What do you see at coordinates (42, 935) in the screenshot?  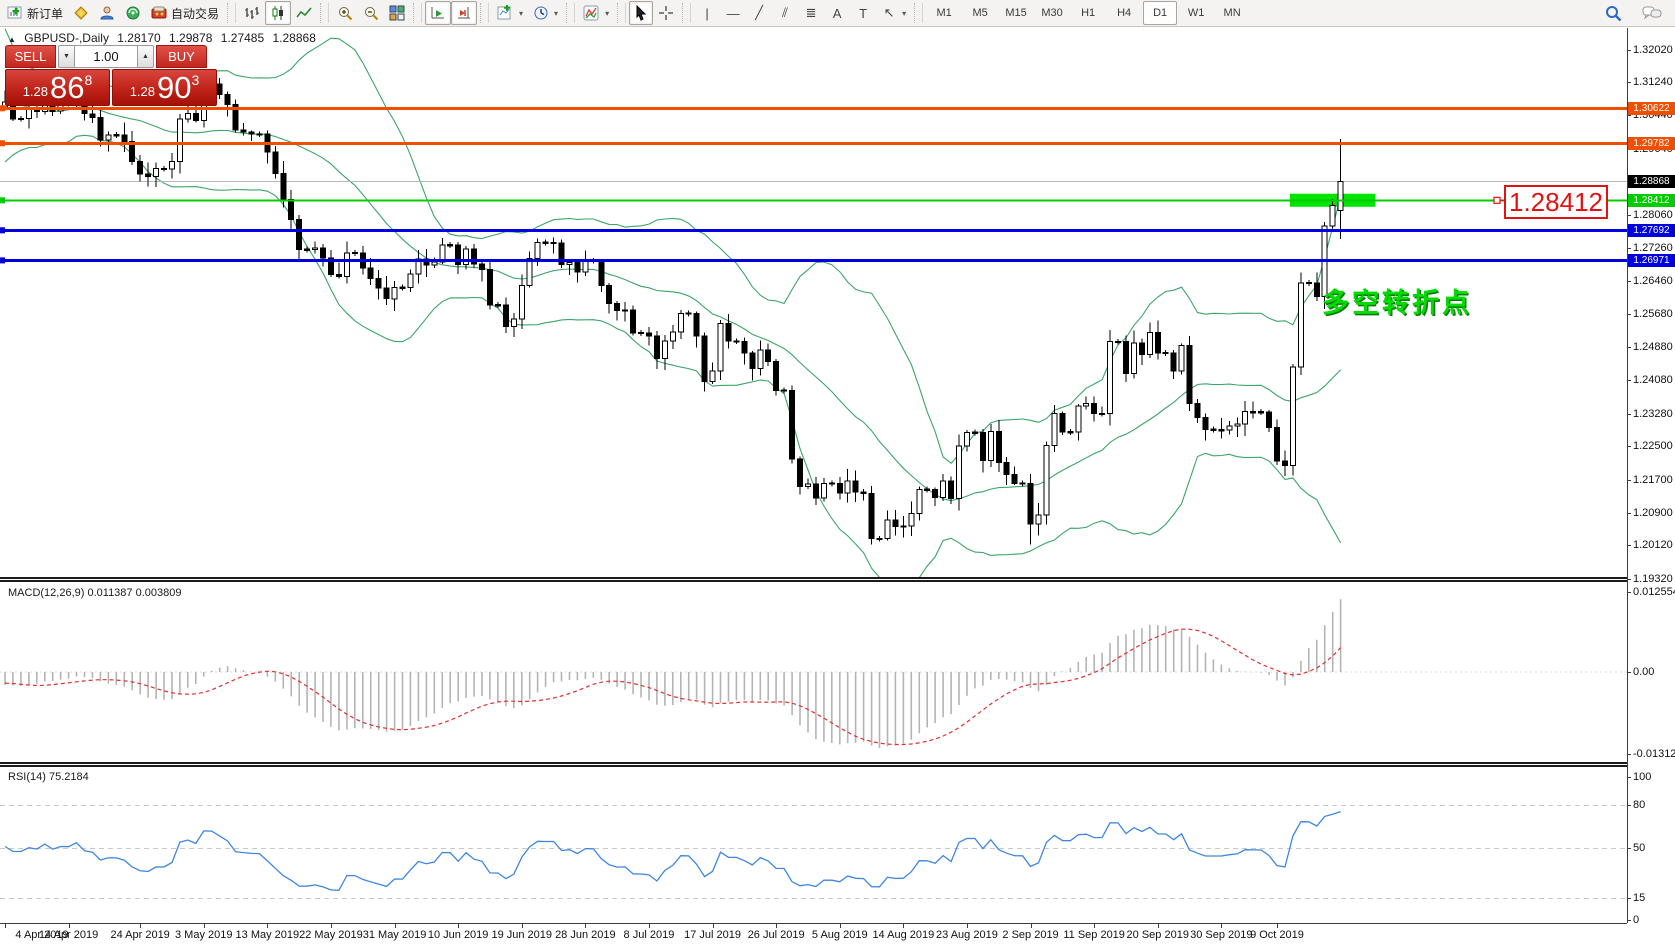 I see `date-axis-label: 4 Apr 2019` at bounding box center [42, 935].